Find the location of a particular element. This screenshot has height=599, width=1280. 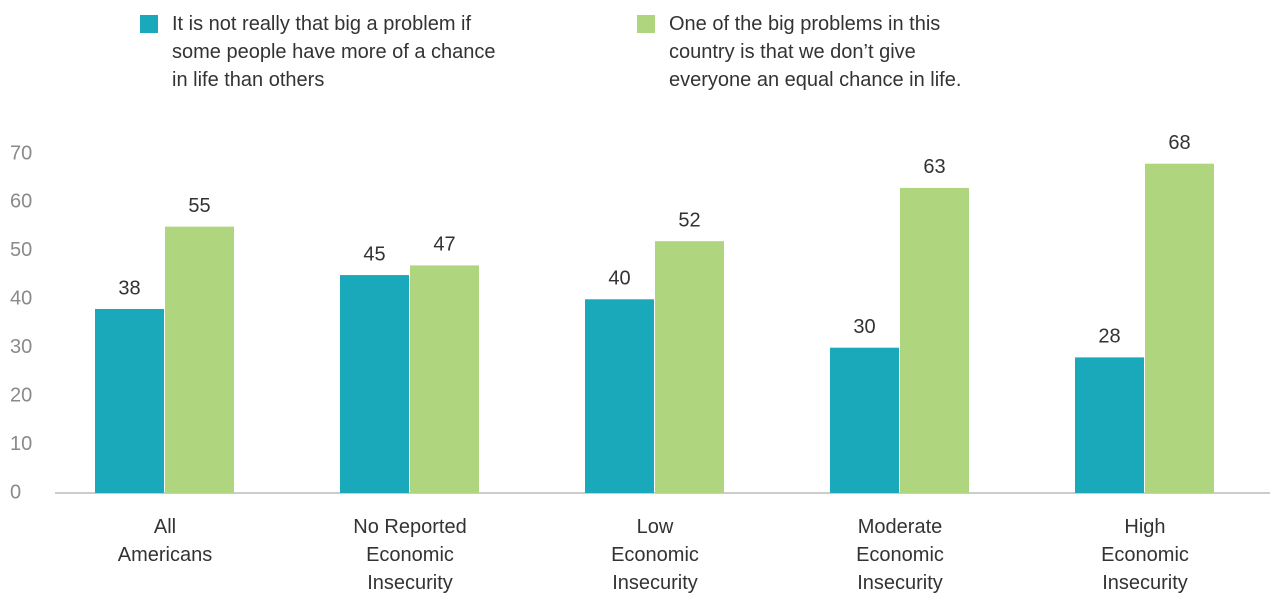

data-label: 47 is located at coordinates (444, 245).